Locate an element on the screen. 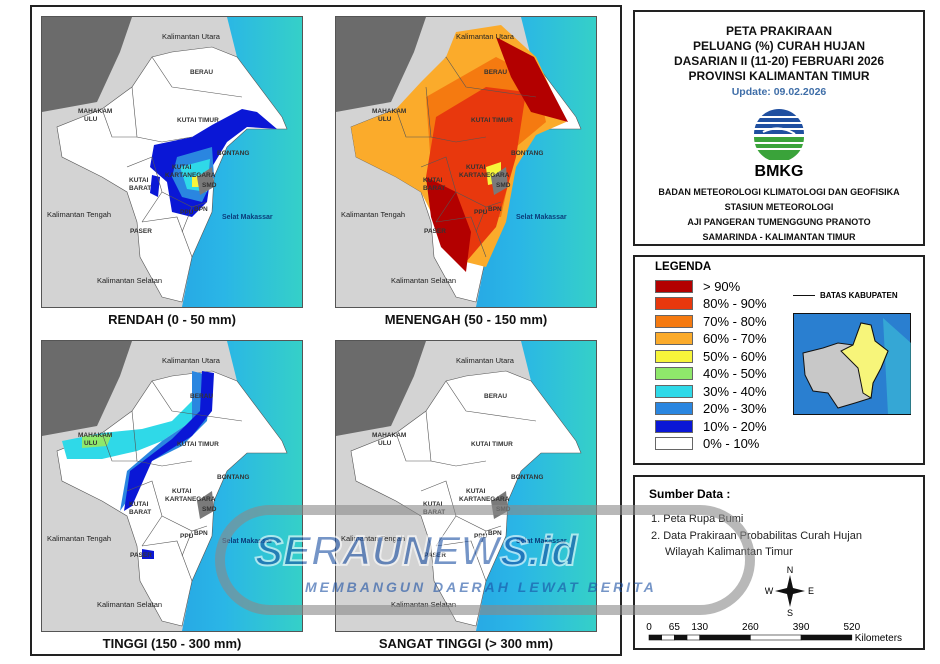  boundary-line-icon is located at coordinates (804, 295).